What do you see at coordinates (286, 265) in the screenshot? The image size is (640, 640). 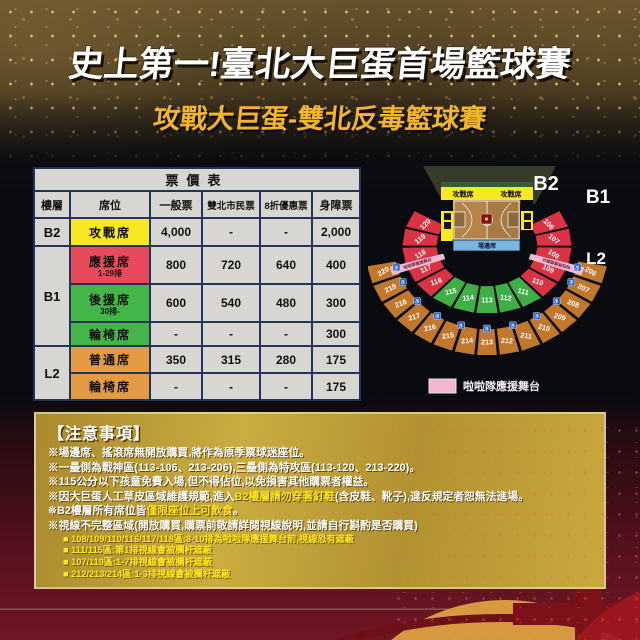 I see `price-cell: 640` at bounding box center [286, 265].